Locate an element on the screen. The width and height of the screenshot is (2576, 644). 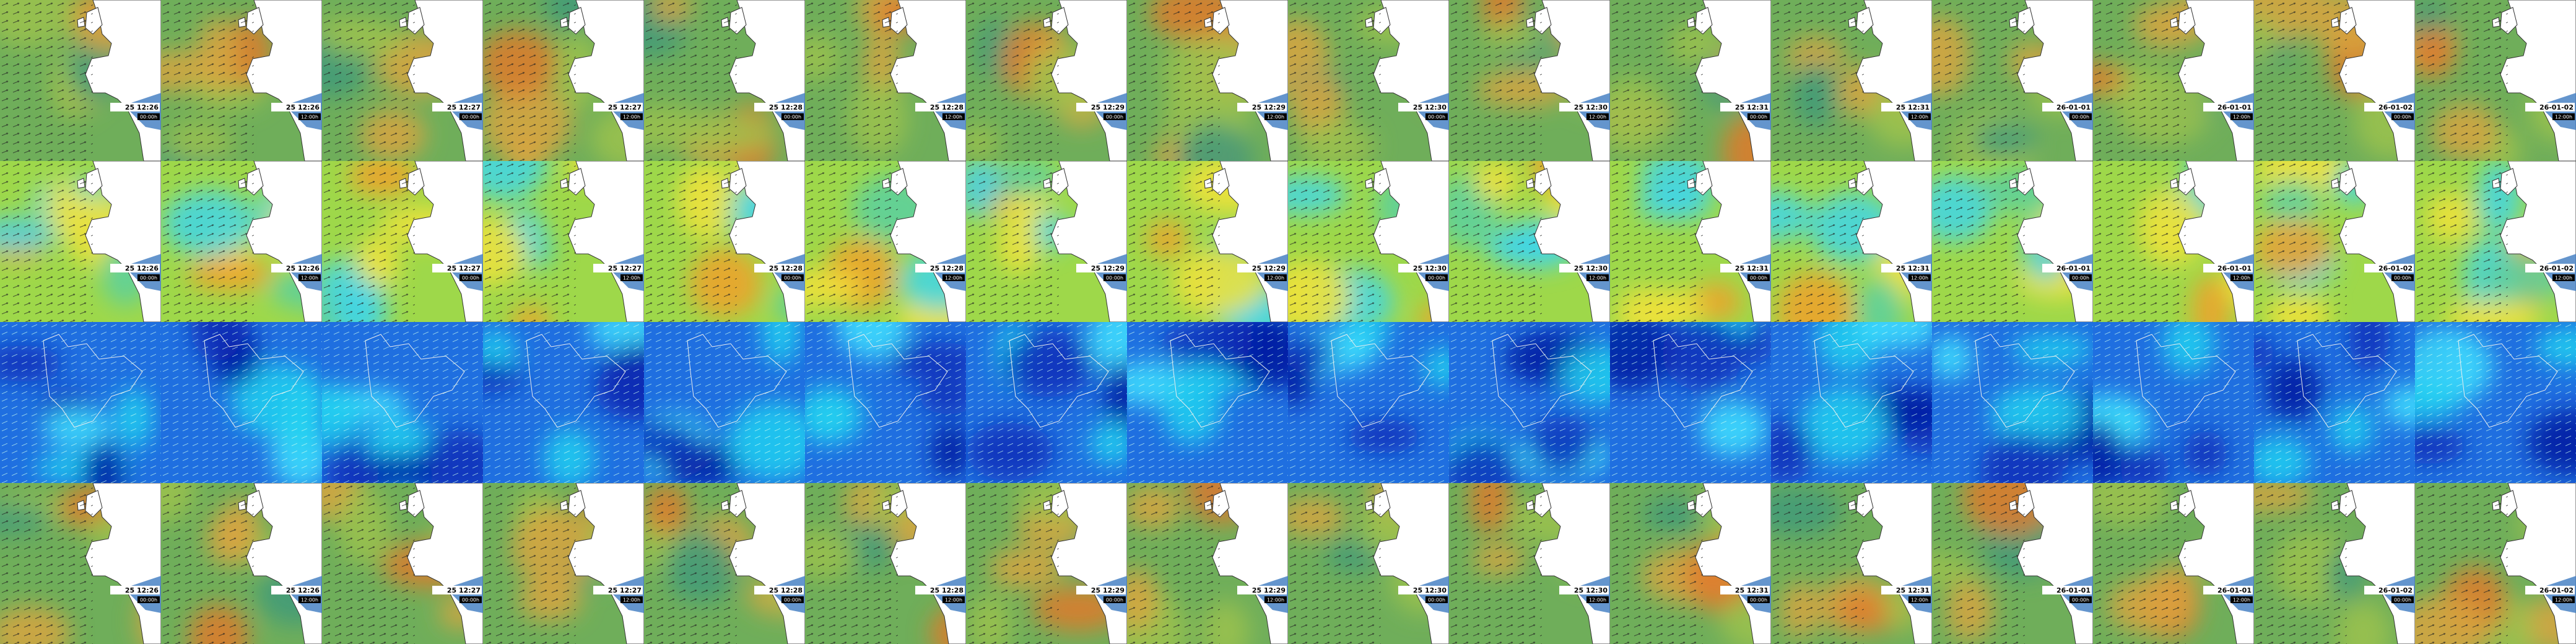
map-tile: 25 12:26 12:00h is located at coordinates (241, 563).